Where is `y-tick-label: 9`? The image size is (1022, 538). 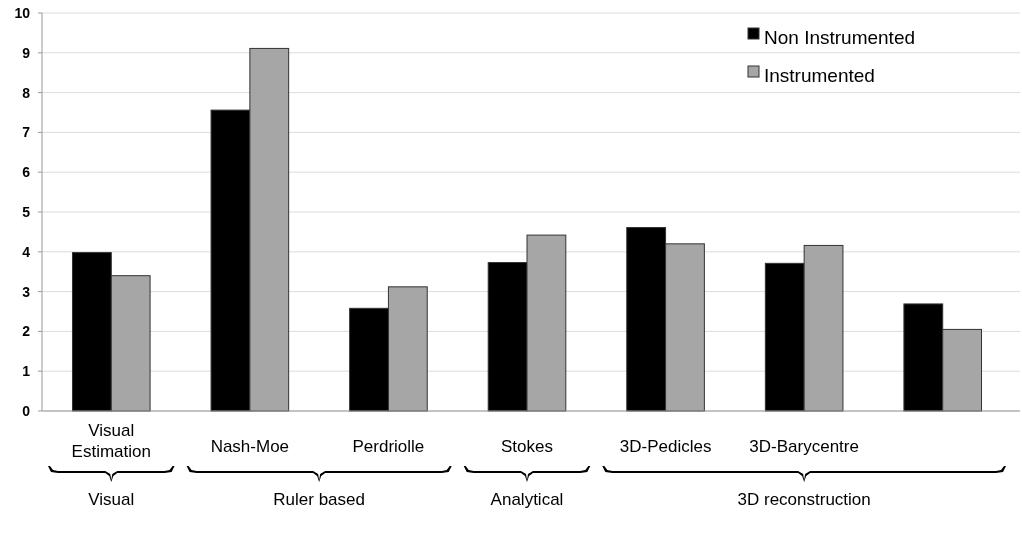
y-tick-label: 9 is located at coordinates (26, 52).